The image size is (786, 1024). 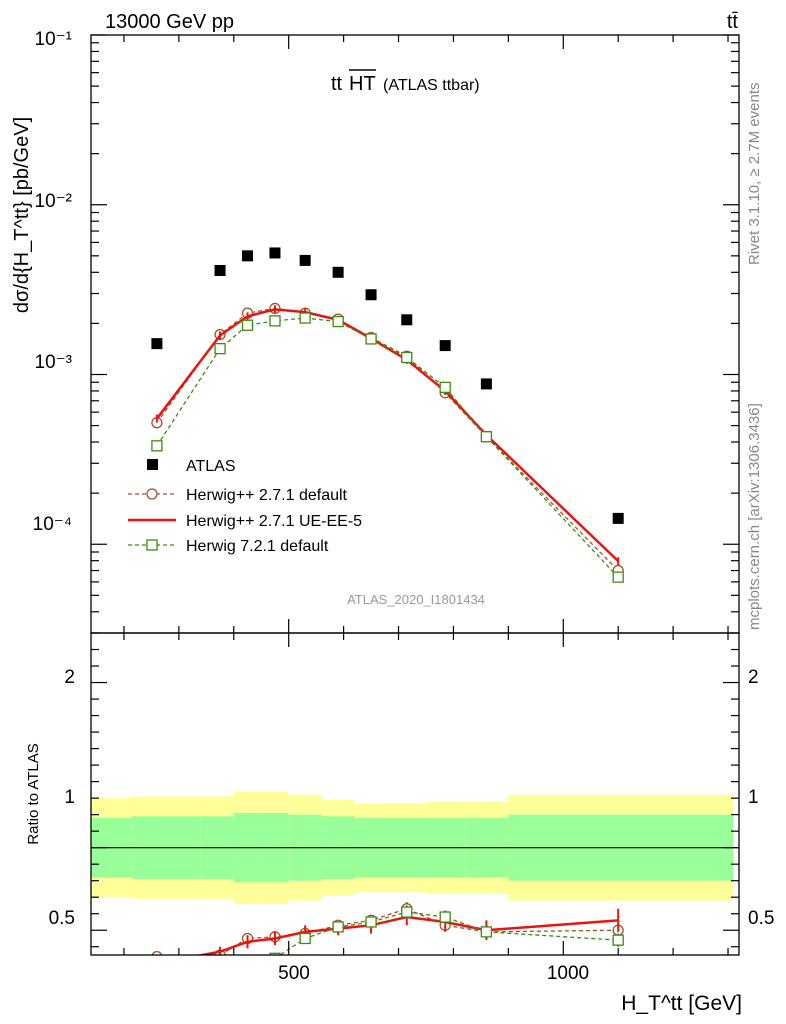 What do you see at coordinates (54, 201) in the screenshot?
I see `ytick-label-1e-2: 10⁻²` at bounding box center [54, 201].